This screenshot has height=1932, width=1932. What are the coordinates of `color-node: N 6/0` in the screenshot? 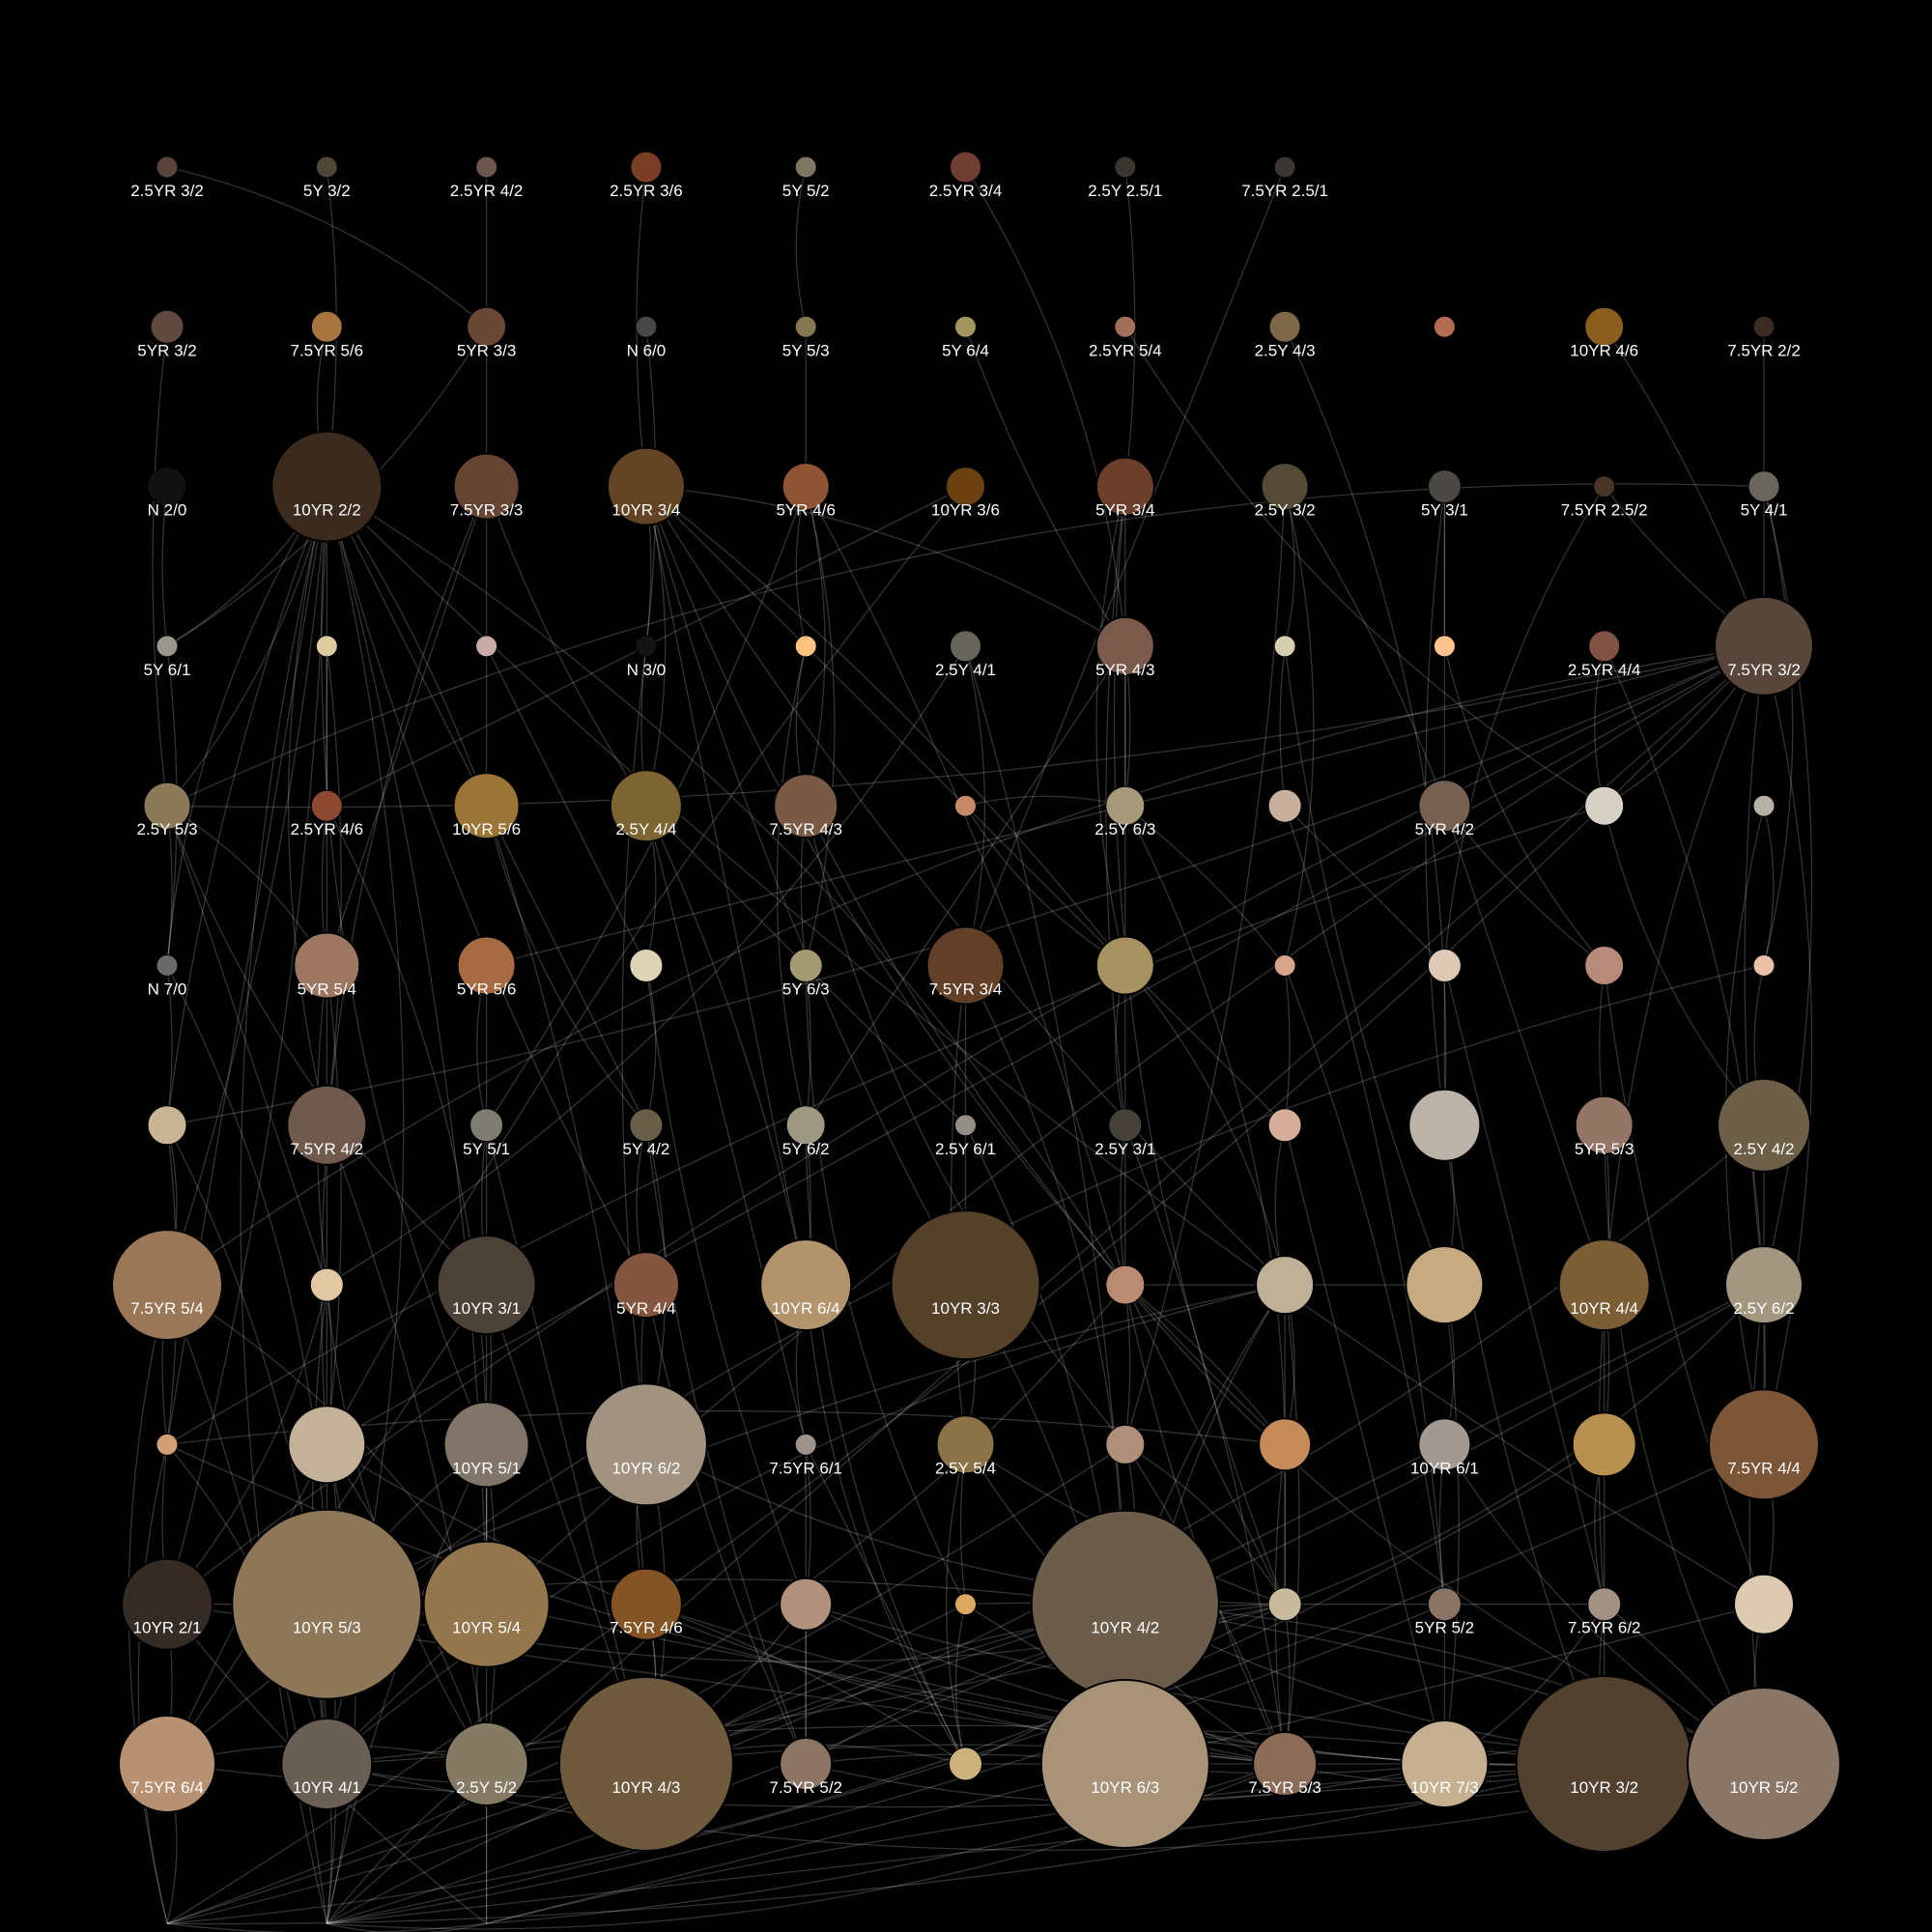 It's located at (647, 337).